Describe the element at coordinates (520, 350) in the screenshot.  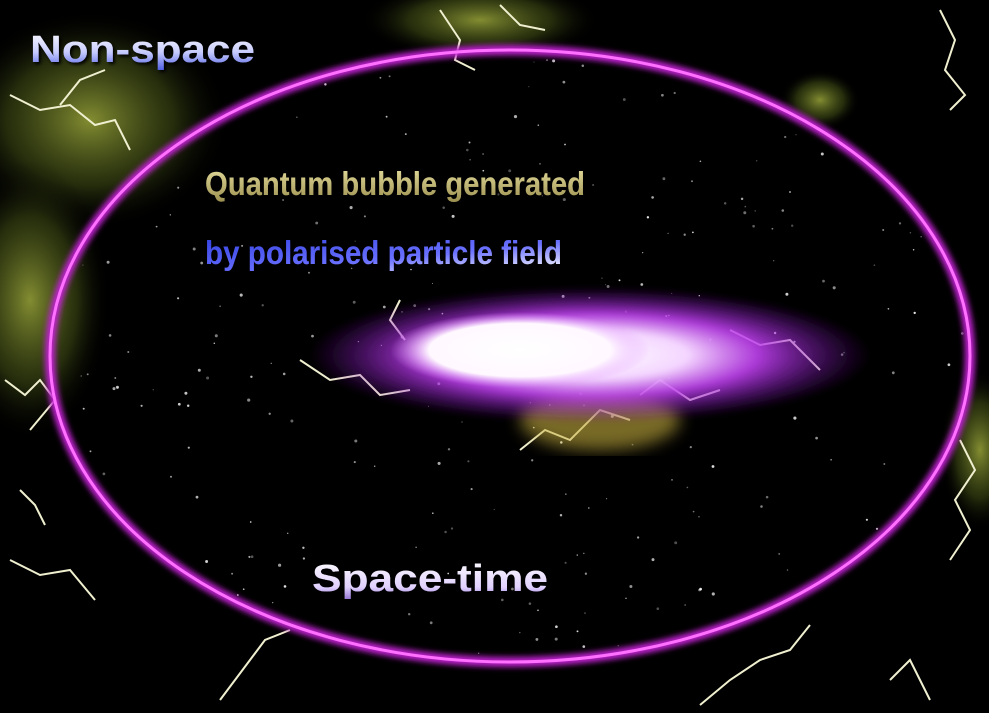
I see `field-core` at that location.